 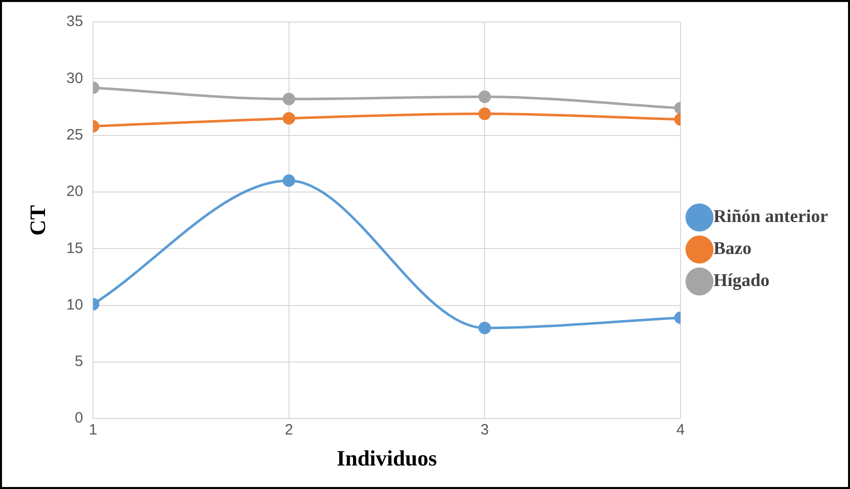 What do you see at coordinates (75, 78) in the screenshot?
I see `y-tick-label: 30` at bounding box center [75, 78].